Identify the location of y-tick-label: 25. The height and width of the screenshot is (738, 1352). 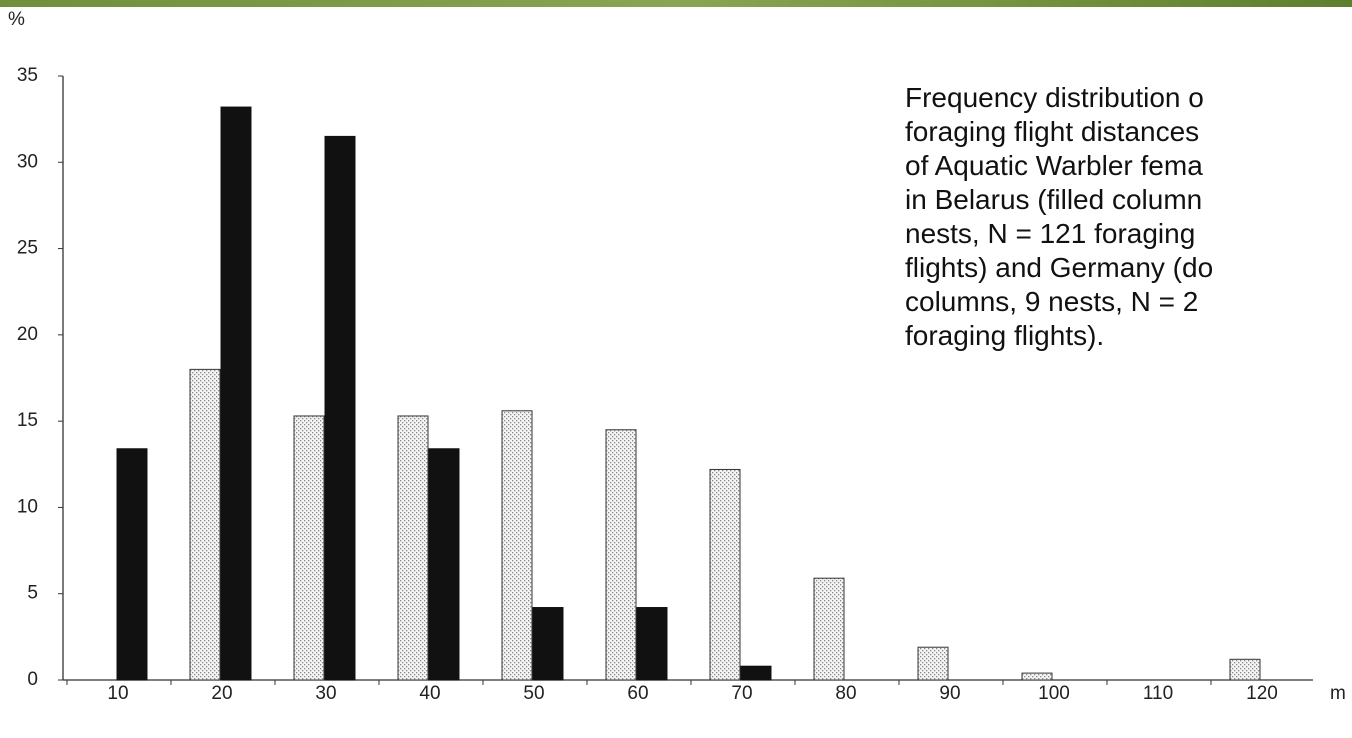
(27, 248).